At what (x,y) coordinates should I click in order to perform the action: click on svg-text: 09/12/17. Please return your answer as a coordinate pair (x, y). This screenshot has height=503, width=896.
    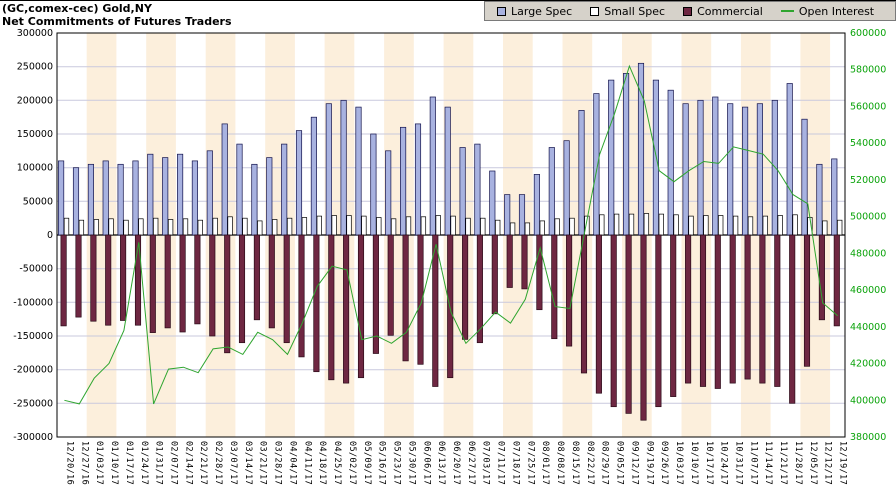
    Looking at the image, I should click on (634, 463).